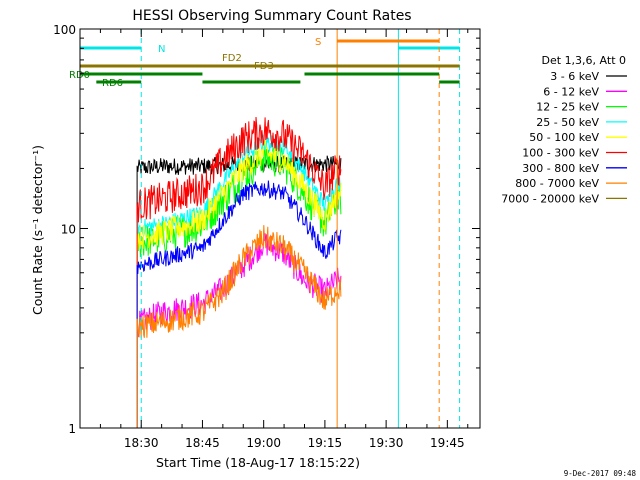 The height and width of the screenshot is (480, 640). I want to click on x-tick-label-4: 19:30, so click(386, 443).